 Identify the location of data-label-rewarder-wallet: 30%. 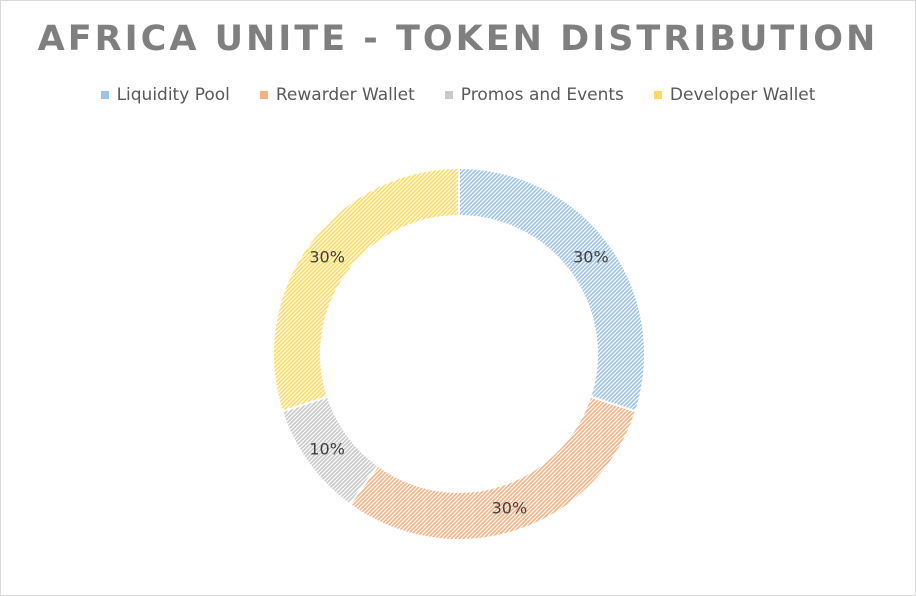
(510, 508).